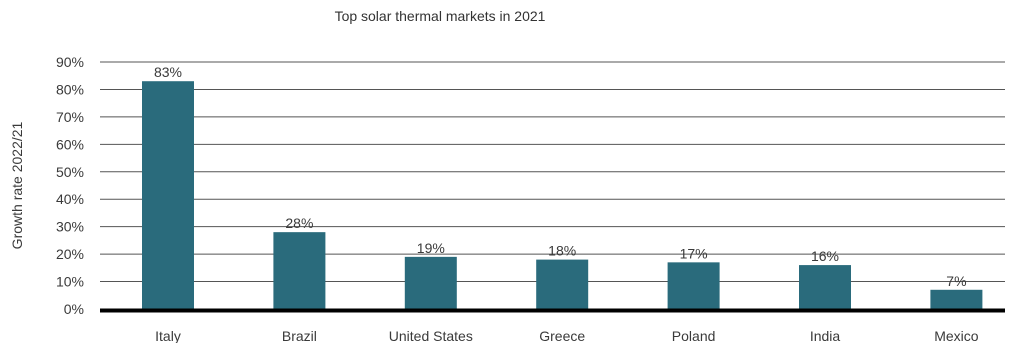 This screenshot has height=343, width=1023. What do you see at coordinates (694, 335) in the screenshot?
I see `x-tick-label: Poland` at bounding box center [694, 335].